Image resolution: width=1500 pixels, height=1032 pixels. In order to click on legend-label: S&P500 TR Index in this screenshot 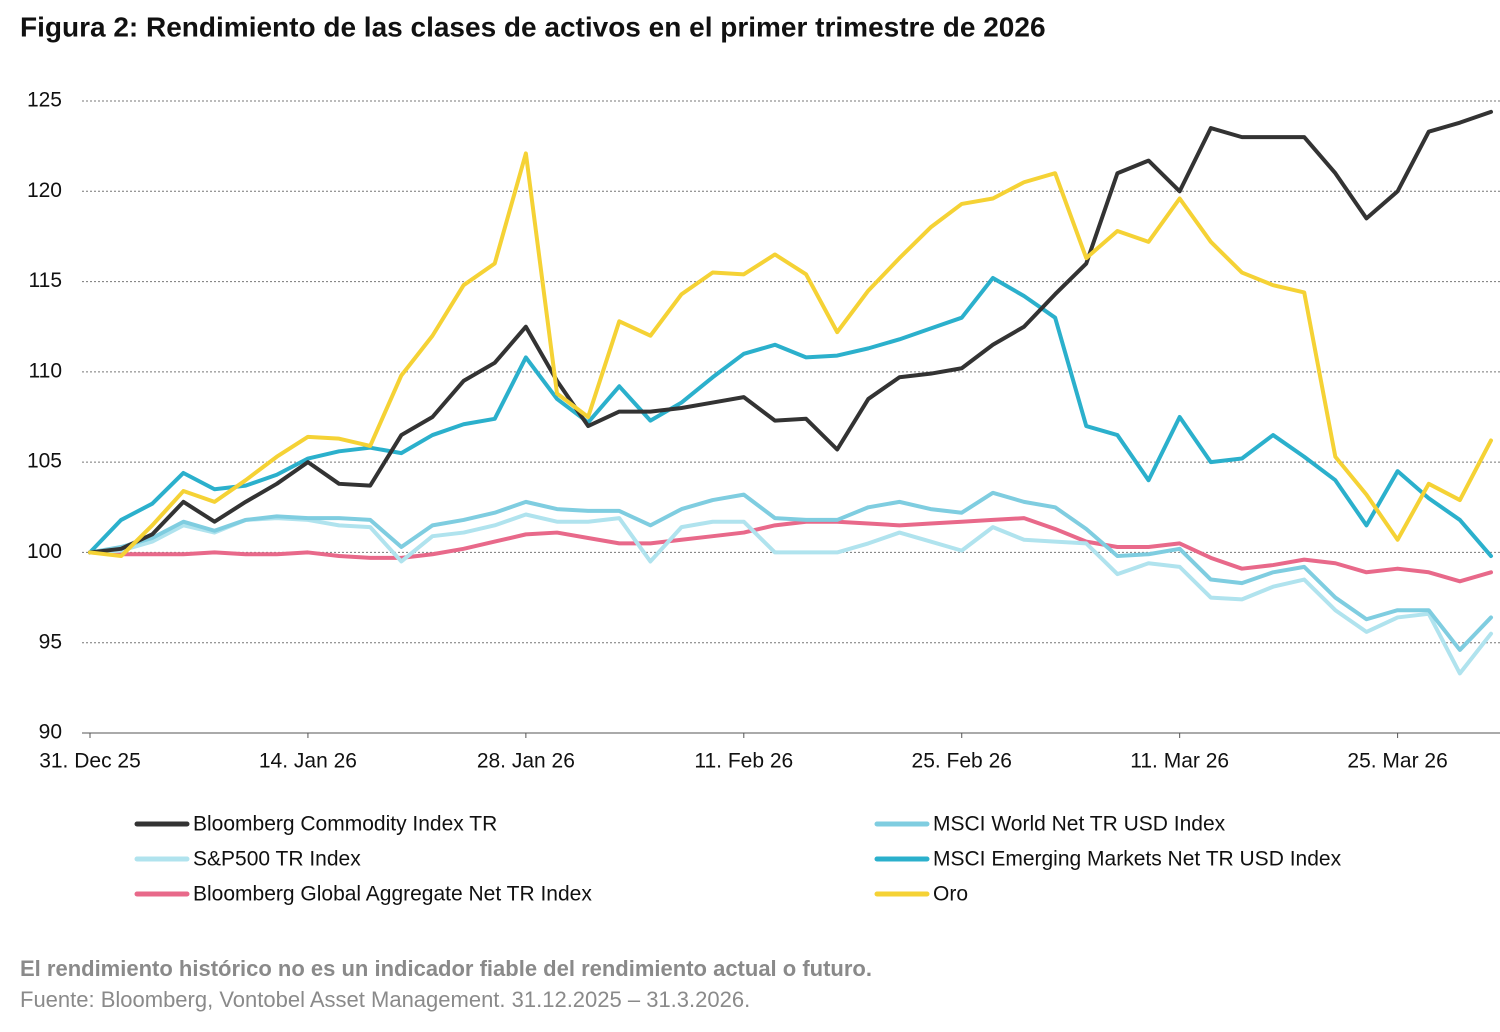, I will do `click(277, 859)`.